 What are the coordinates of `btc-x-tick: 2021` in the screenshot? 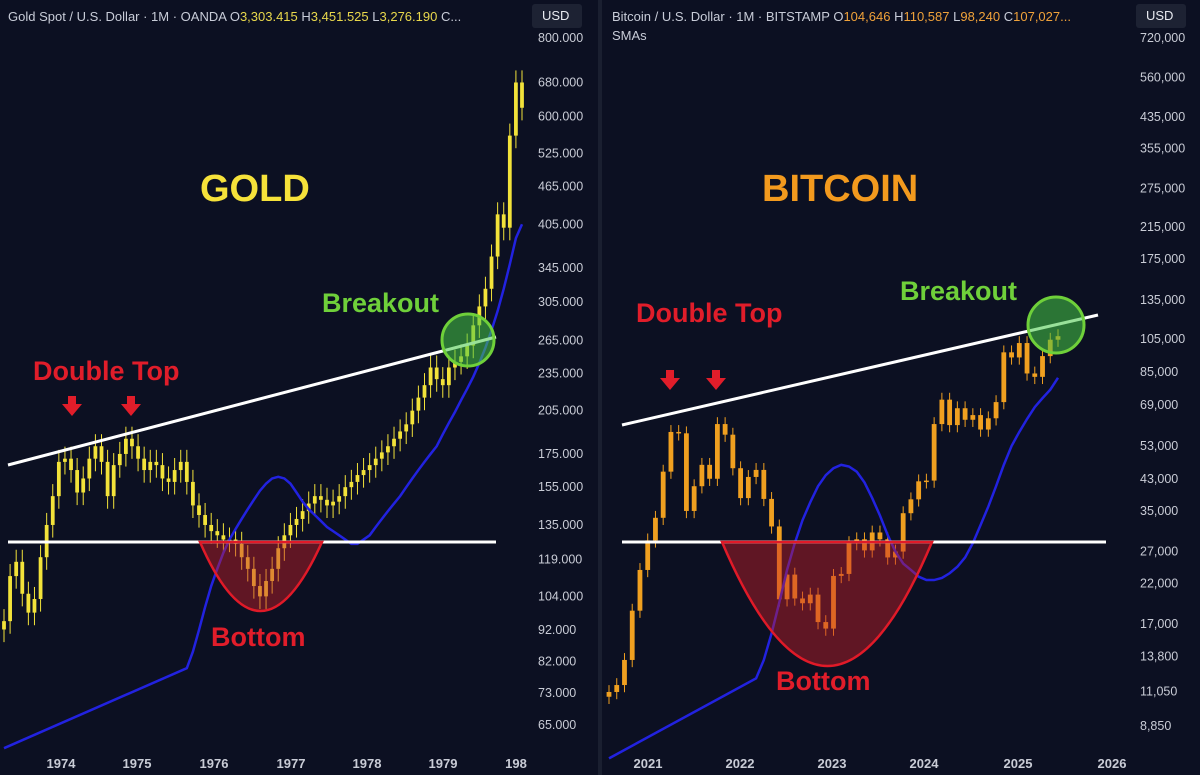 It's located at (648, 763).